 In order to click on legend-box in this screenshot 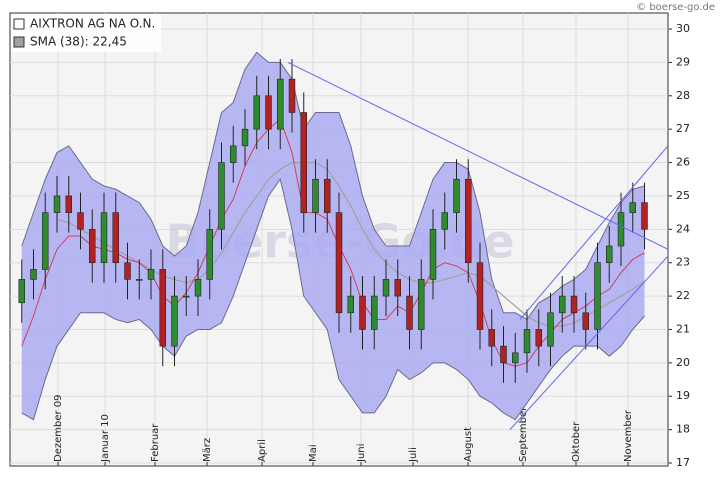, I will do `click(86, 33)`.